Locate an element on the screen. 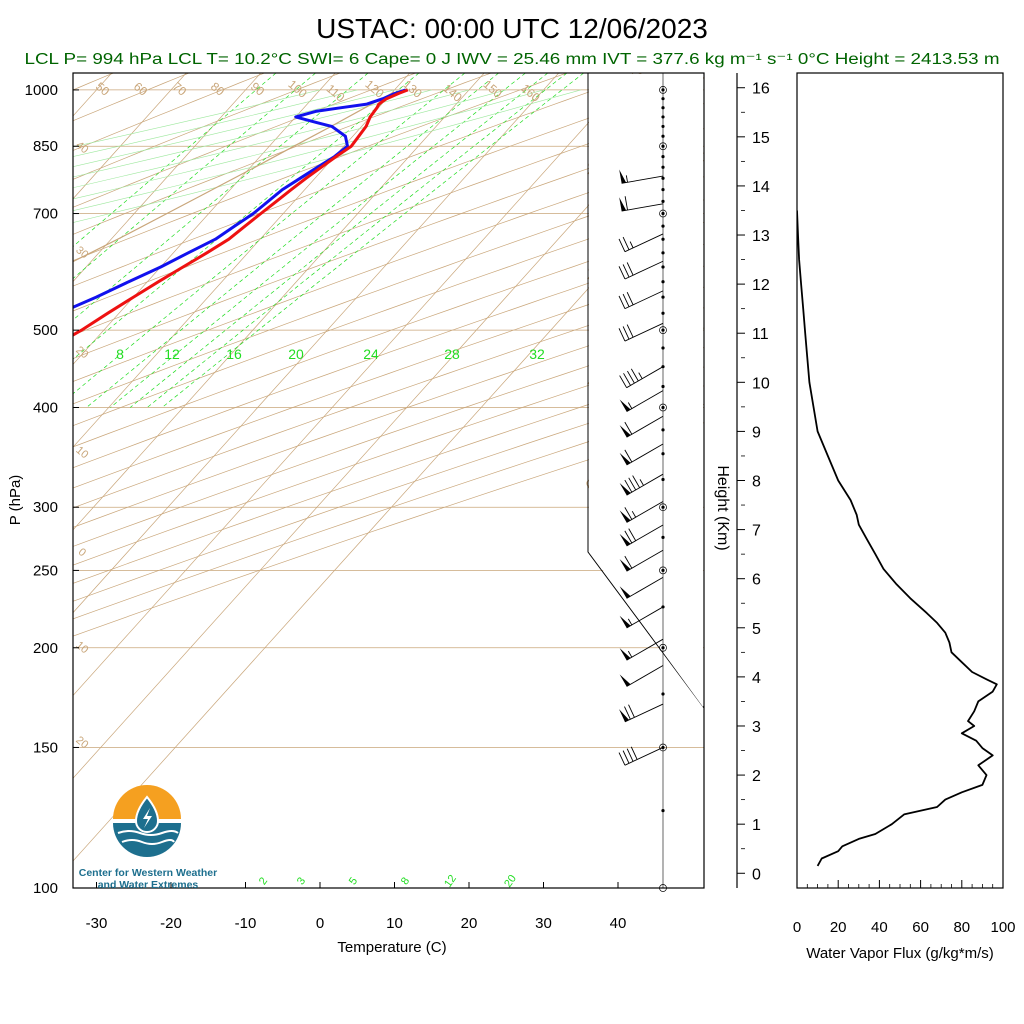  dewpoint-line is located at coordinates (240, 198).